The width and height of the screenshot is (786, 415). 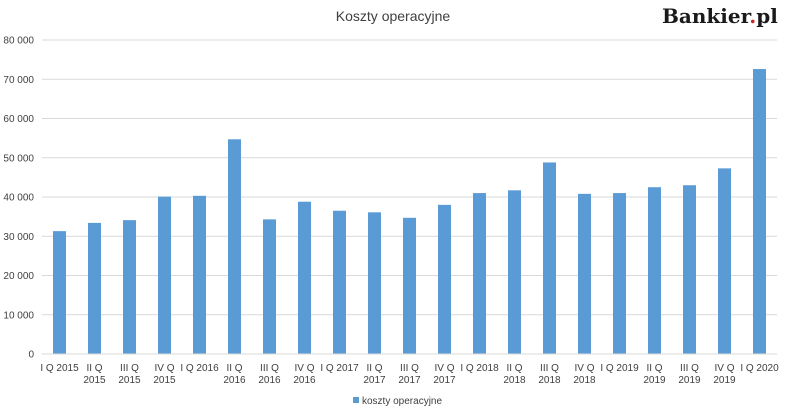 I want to click on x-tick-label: II Q 2015, so click(x=94, y=374).